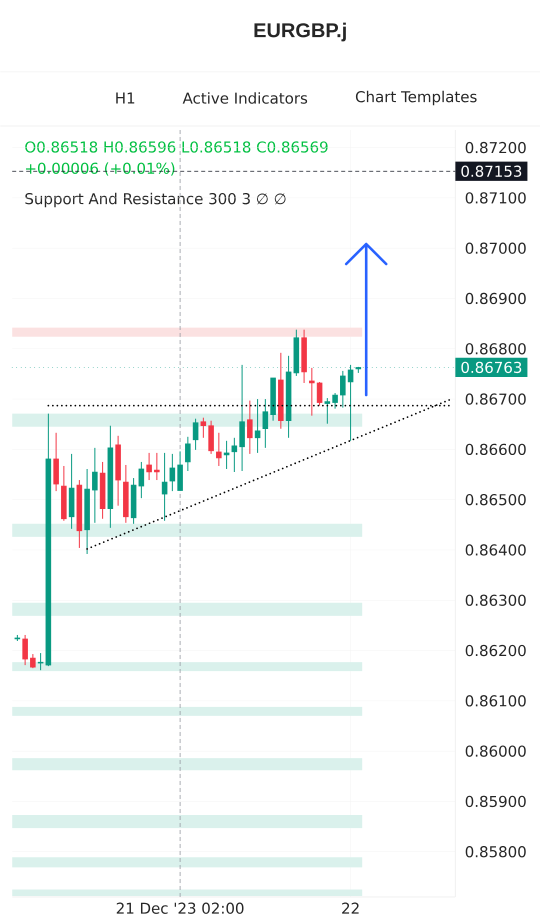 Image resolution: width=540 pixels, height=924 pixels. What do you see at coordinates (496, 248) in the screenshot?
I see `y-tick-label: 0.87000` at bounding box center [496, 248].